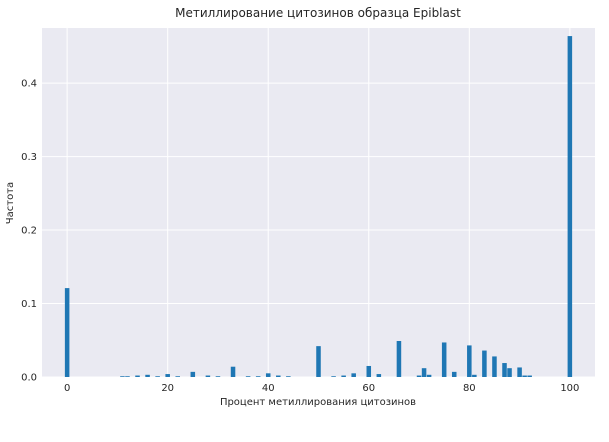  Describe the element at coordinates (10, 203) in the screenshot. I see `y-axis-label: Частота` at that location.